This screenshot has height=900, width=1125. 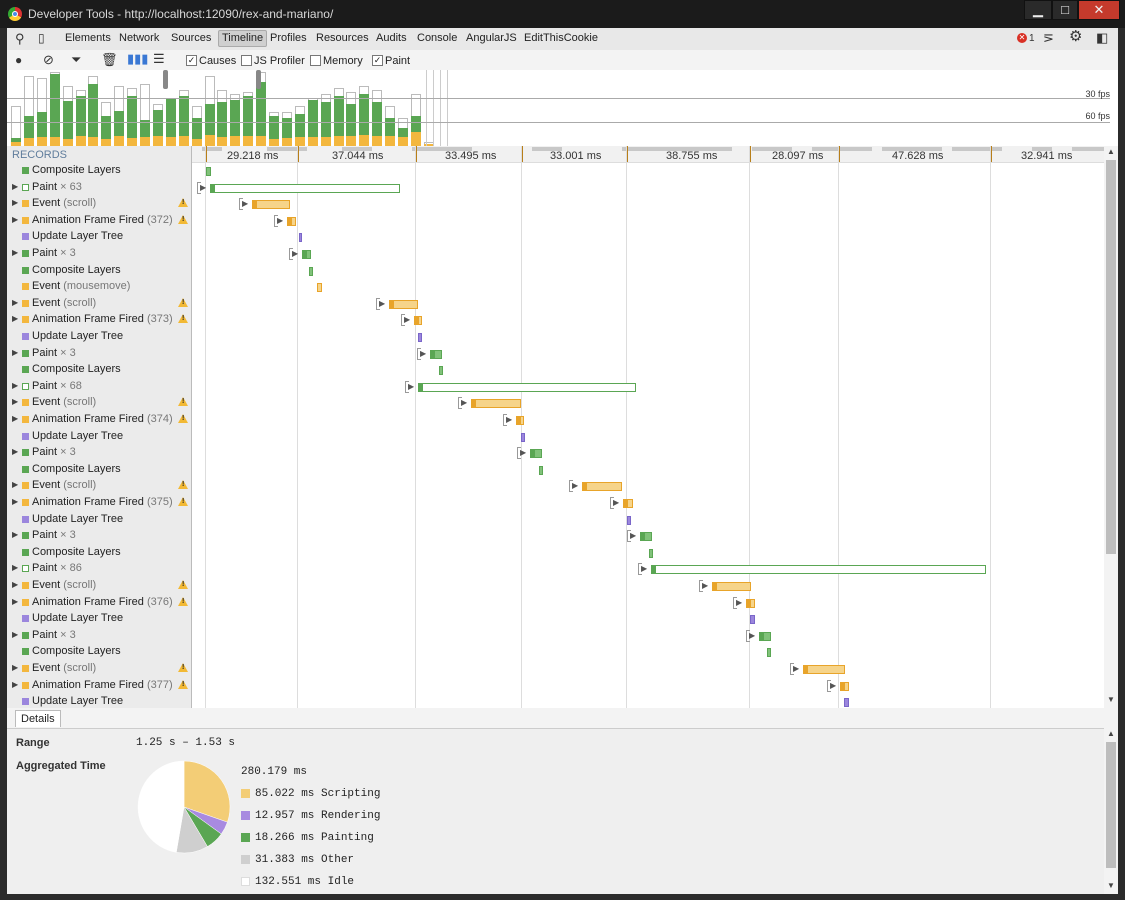 What do you see at coordinates (19, 60) in the screenshot?
I see `record-icon: ●` at bounding box center [19, 60].